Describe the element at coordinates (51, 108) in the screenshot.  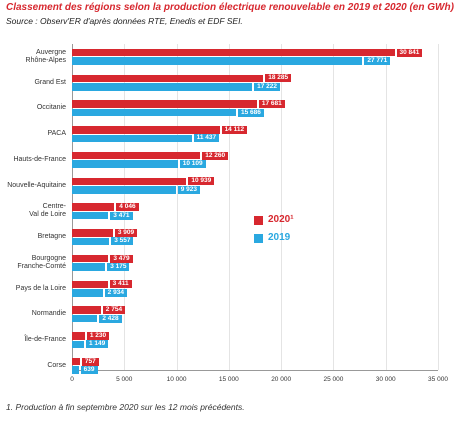
I see `y-tick-label: Occitanie` at that location.